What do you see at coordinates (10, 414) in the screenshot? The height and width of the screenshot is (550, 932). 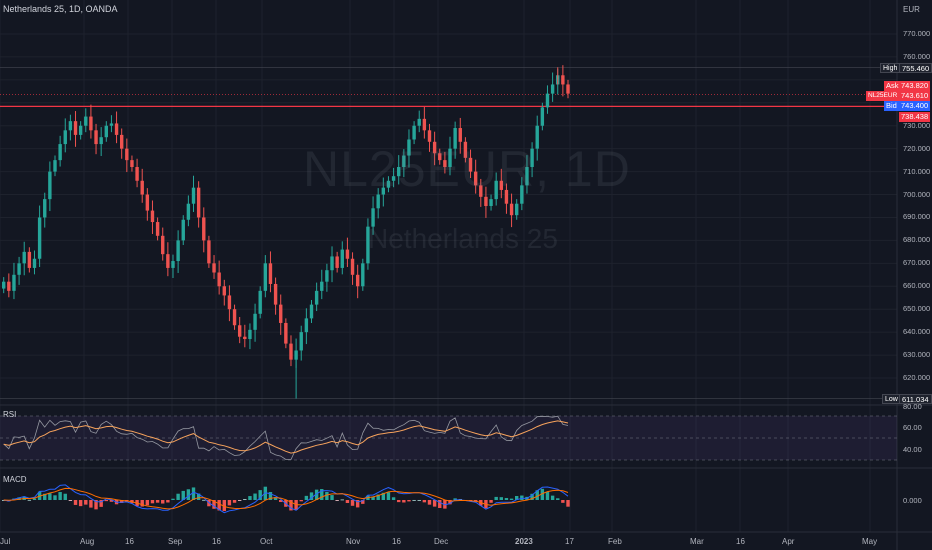 I see `rsi-label: RSI` at bounding box center [10, 414].